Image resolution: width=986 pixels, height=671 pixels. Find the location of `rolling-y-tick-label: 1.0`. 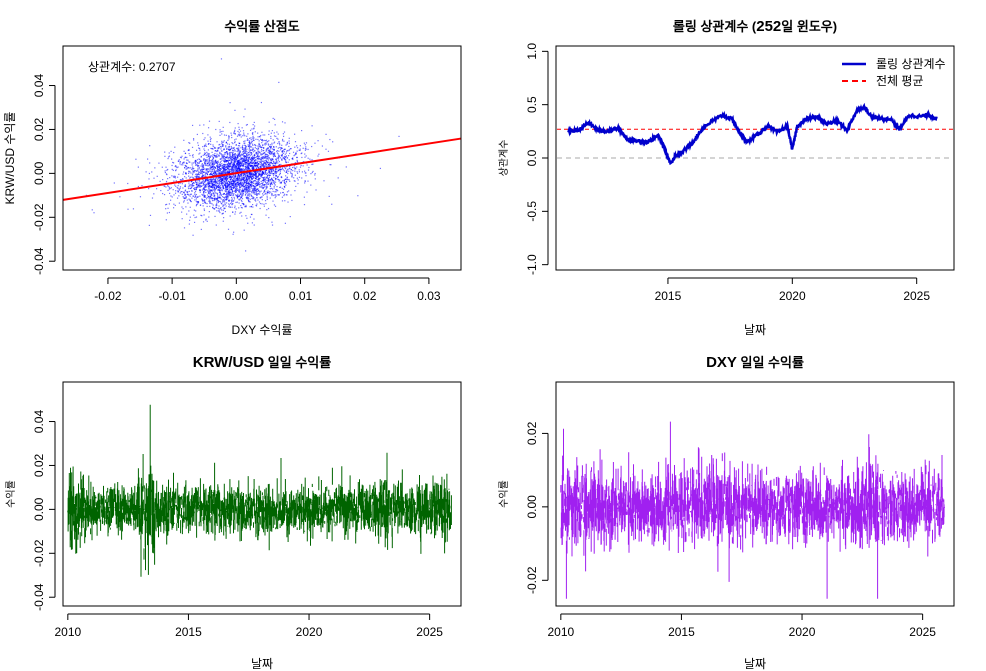

rolling-y-tick-label: 1.0 is located at coordinates (532, 51).